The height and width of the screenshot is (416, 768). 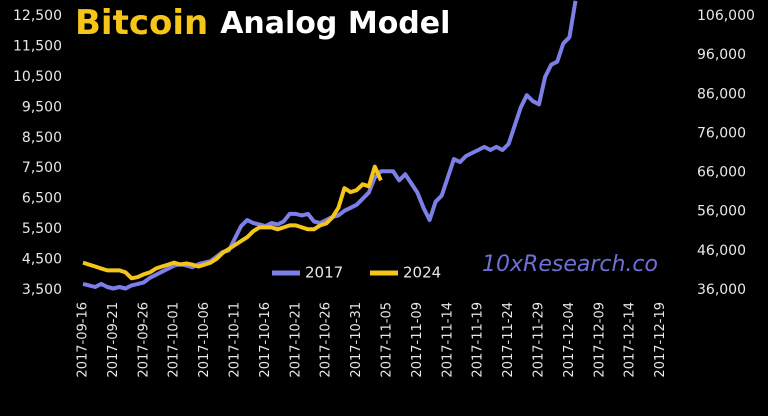 I want to click on x-tick-label: 2017-12-19, so click(x=660, y=340).